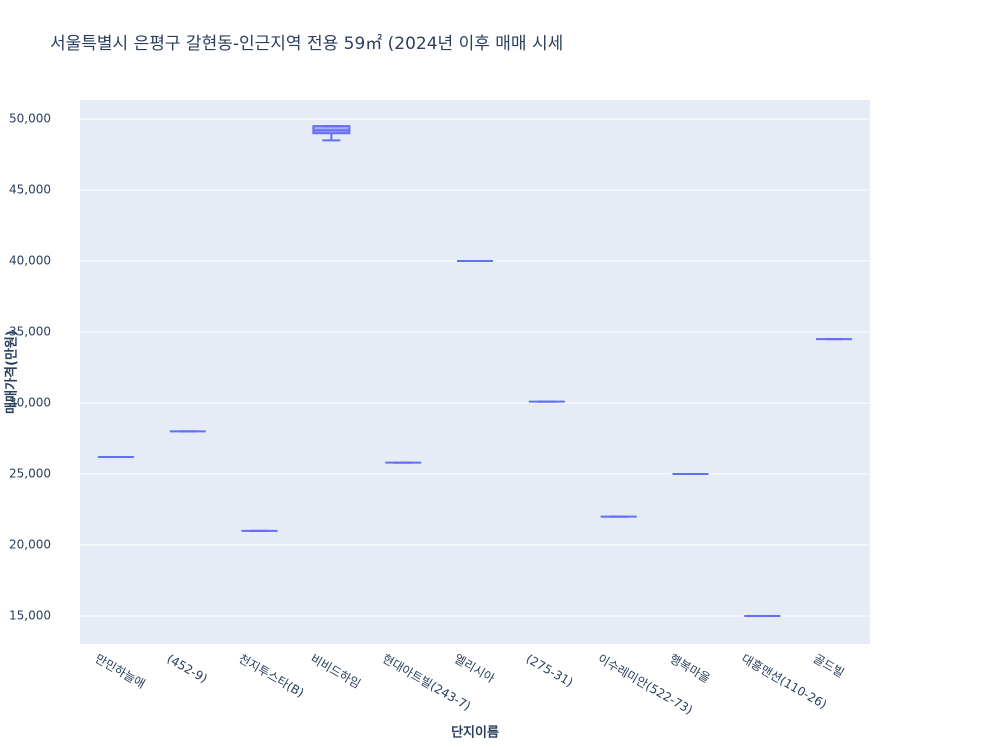  I want to click on y-axis-title: 매매가격(만원), so click(12, 372).